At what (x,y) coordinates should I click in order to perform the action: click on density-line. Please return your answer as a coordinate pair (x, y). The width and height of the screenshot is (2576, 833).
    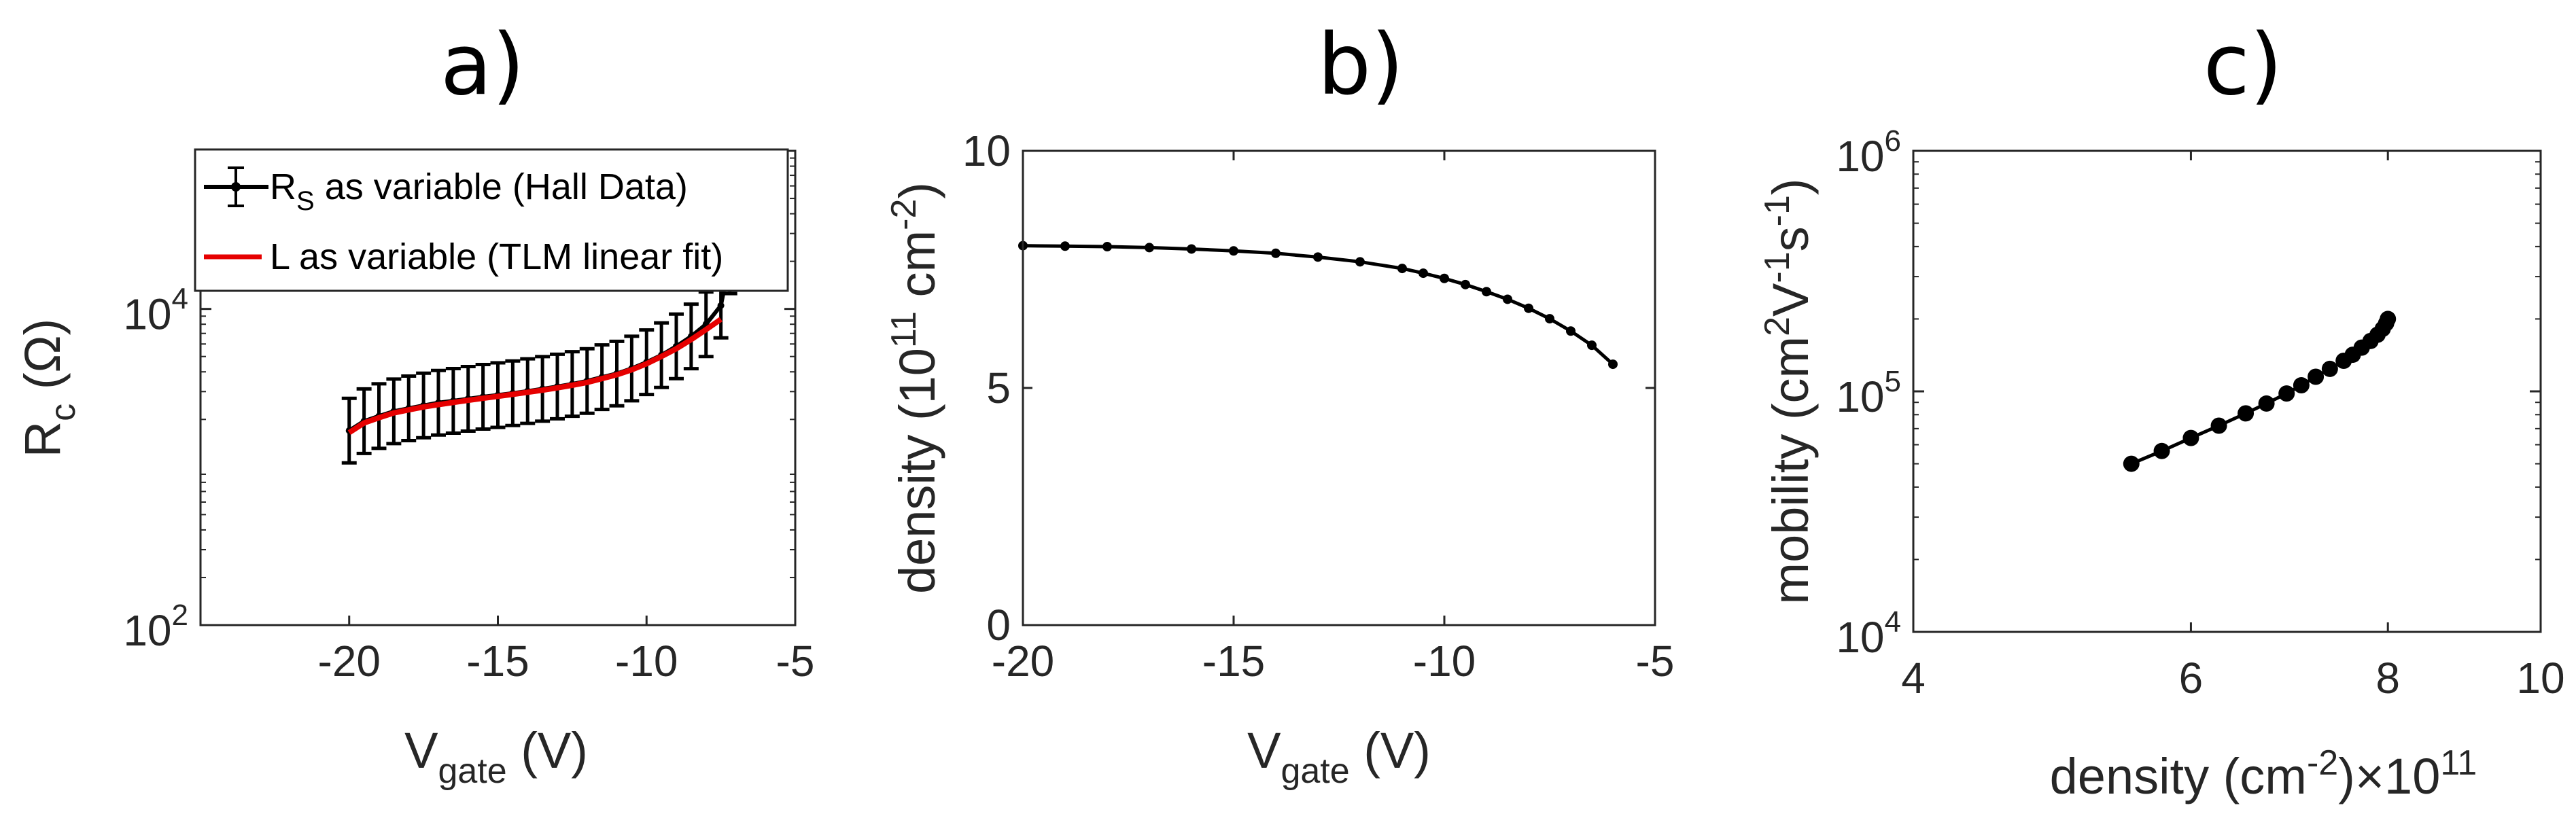
    Looking at the image, I should click on (1318, 305).